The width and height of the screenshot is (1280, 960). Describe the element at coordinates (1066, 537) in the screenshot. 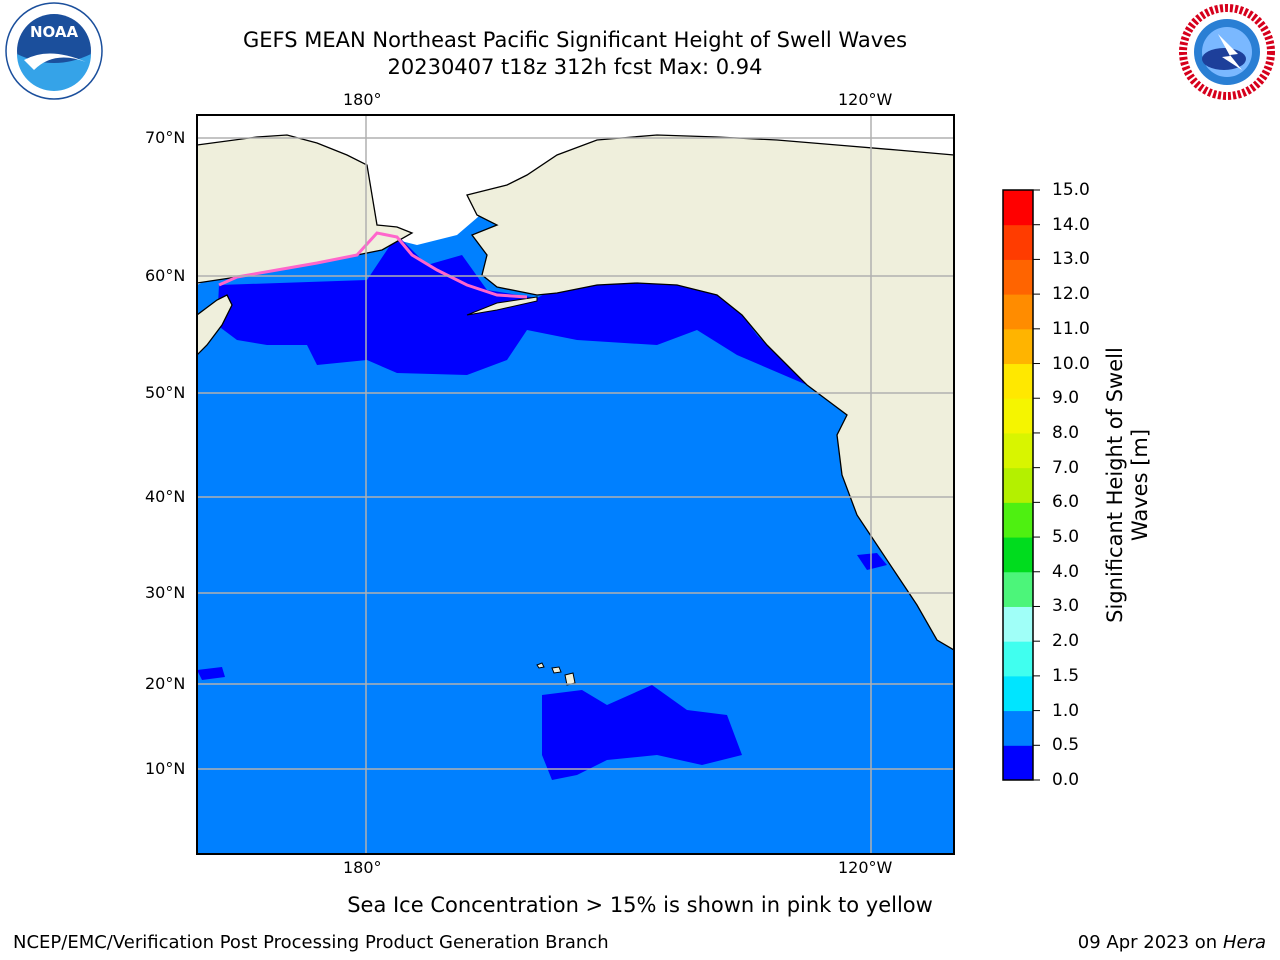

I see `colorbar-tick-label: 5.0` at that location.